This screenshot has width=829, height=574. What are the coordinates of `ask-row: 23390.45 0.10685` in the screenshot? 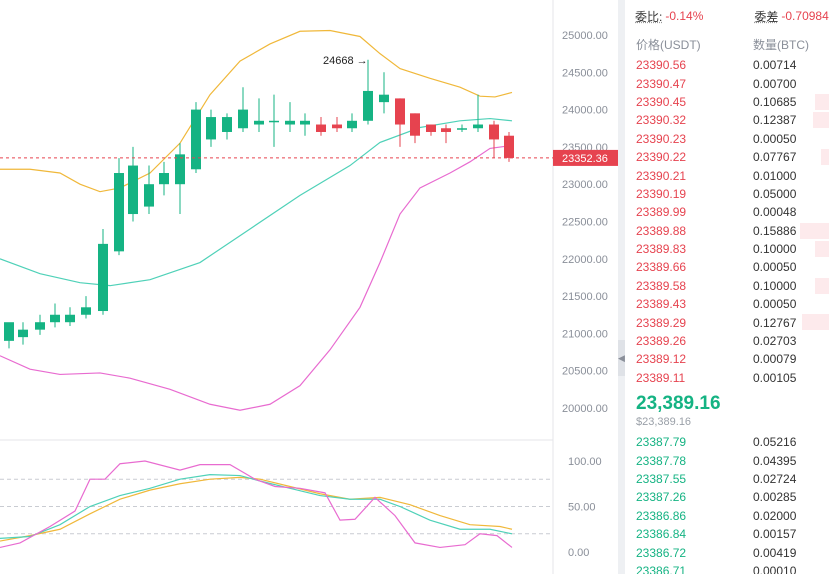 It's located at (727, 102).